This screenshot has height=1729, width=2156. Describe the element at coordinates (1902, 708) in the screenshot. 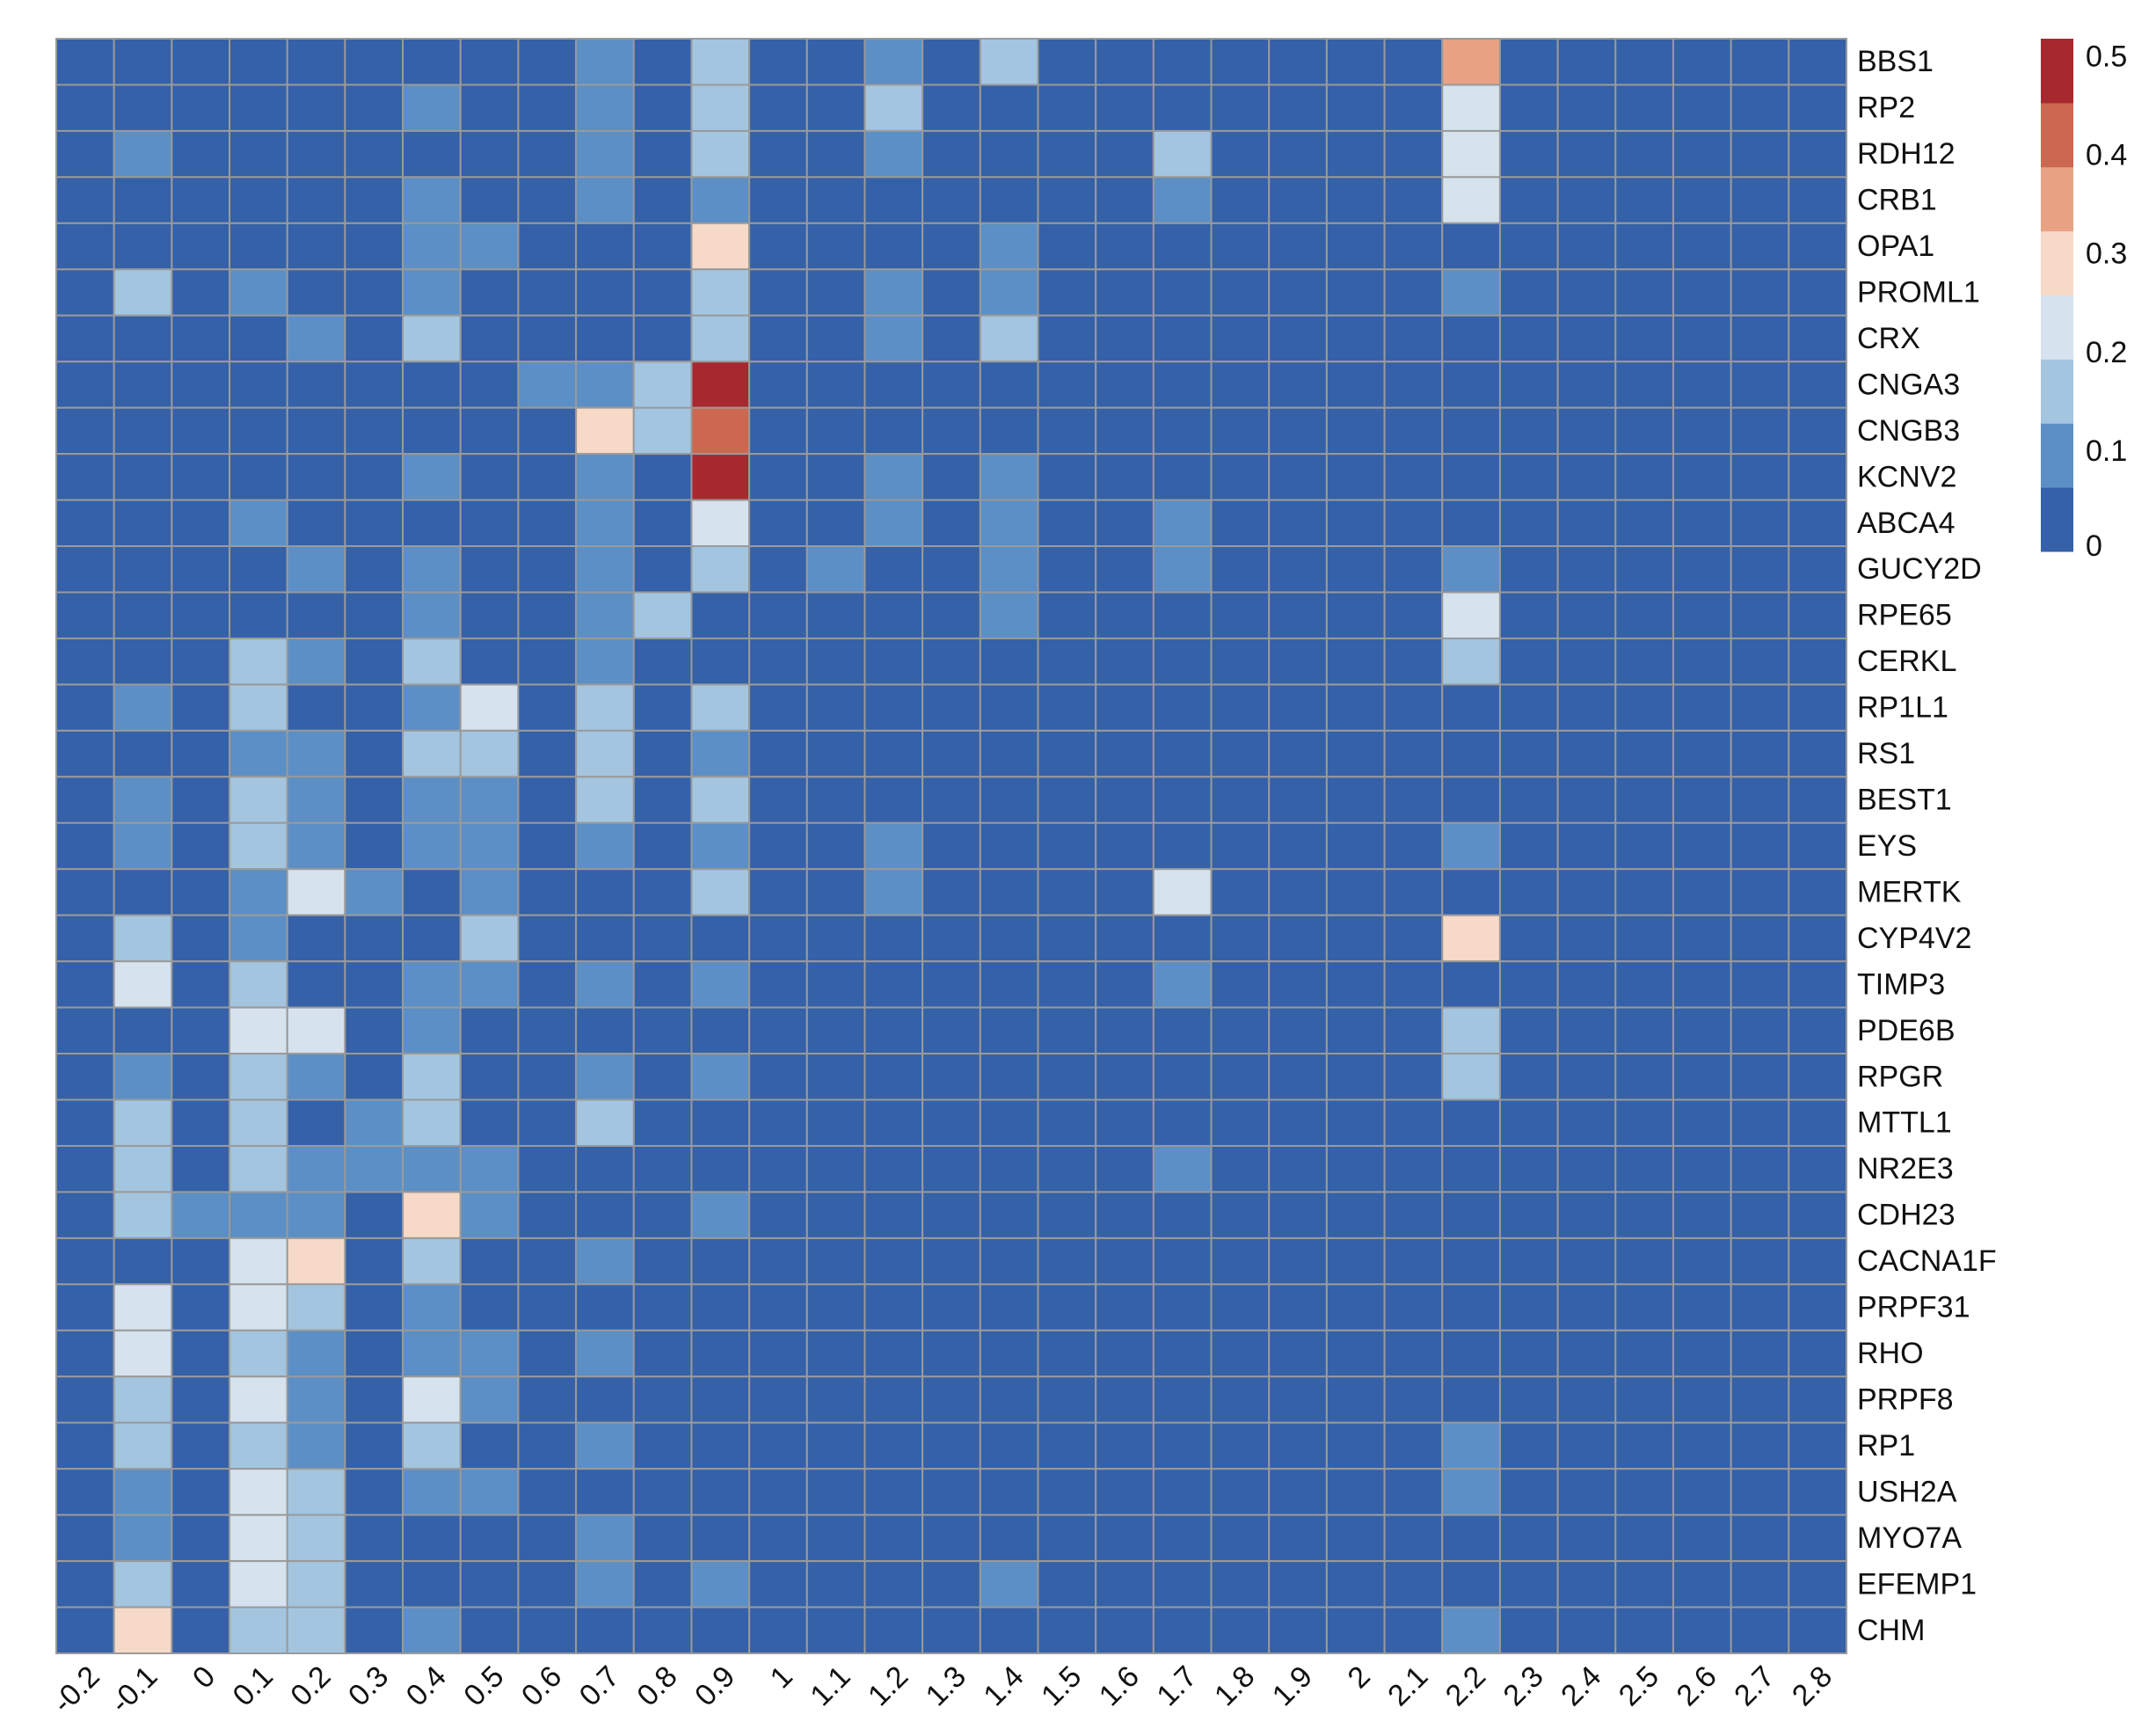

I see `row-label: RP1L1` at that location.